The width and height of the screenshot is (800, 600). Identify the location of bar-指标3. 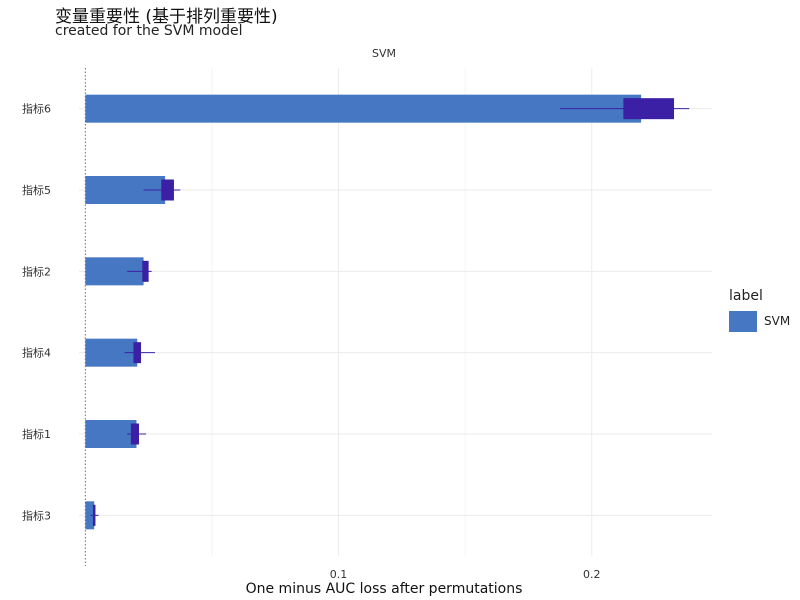
(90, 515).